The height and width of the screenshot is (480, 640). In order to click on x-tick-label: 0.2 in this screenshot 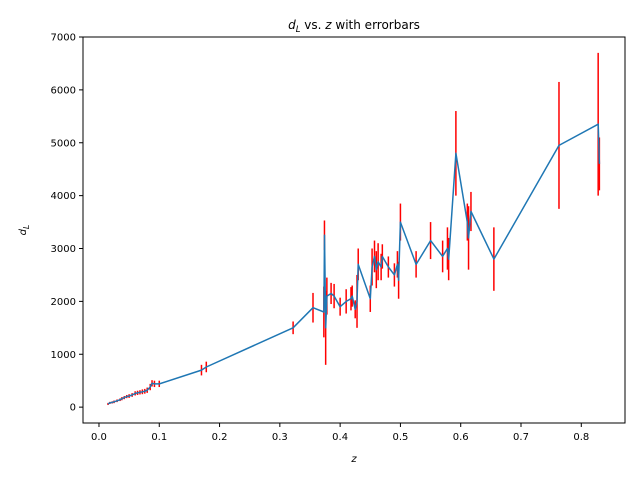, I will do `click(220, 437)`.